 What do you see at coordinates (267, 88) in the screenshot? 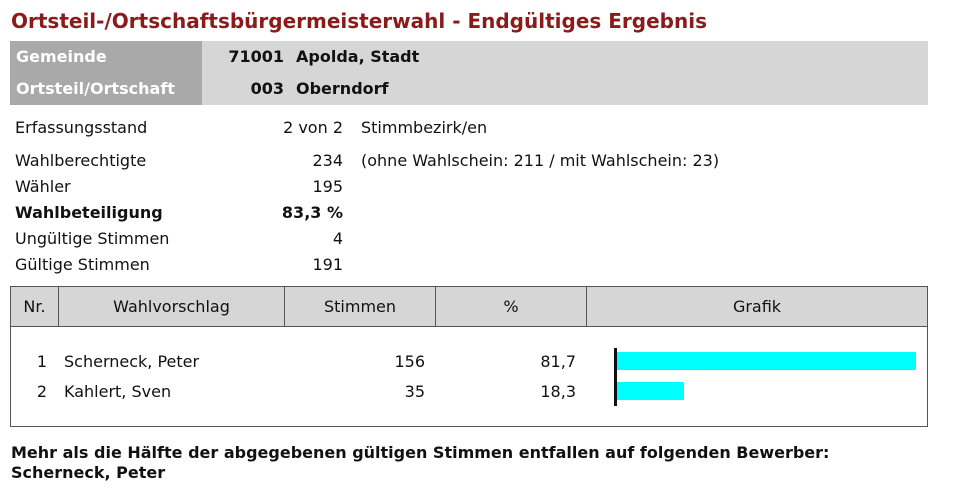
I see `ortsteil-code: 003` at bounding box center [267, 88].